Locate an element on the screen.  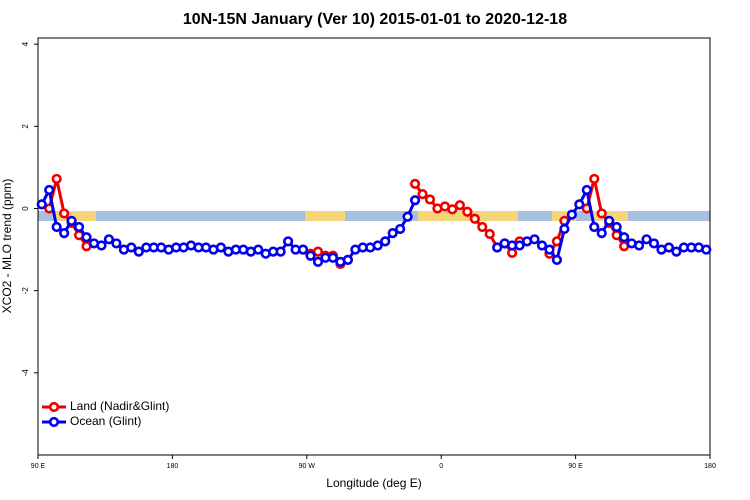
x-tick-label: 0 is located at coordinates (441, 466).